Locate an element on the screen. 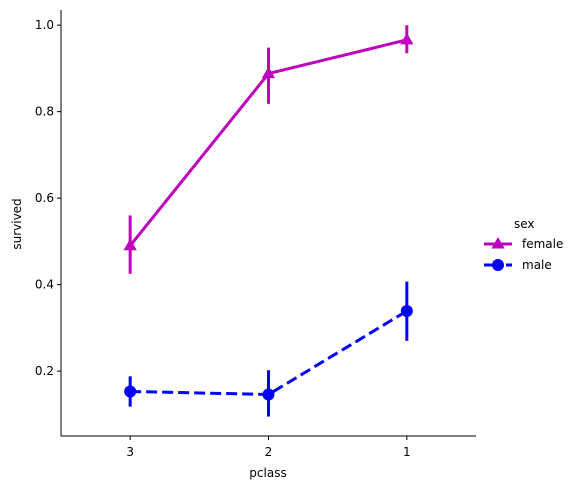 This screenshot has height=489, width=583. y-ticks: 0.2 0.4 0.6 0.8 1.0 is located at coordinates (48, 198).